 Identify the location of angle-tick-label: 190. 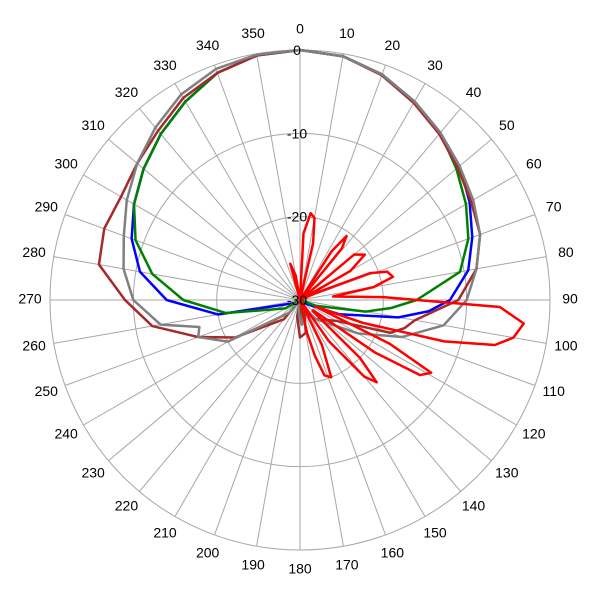
(253, 565).